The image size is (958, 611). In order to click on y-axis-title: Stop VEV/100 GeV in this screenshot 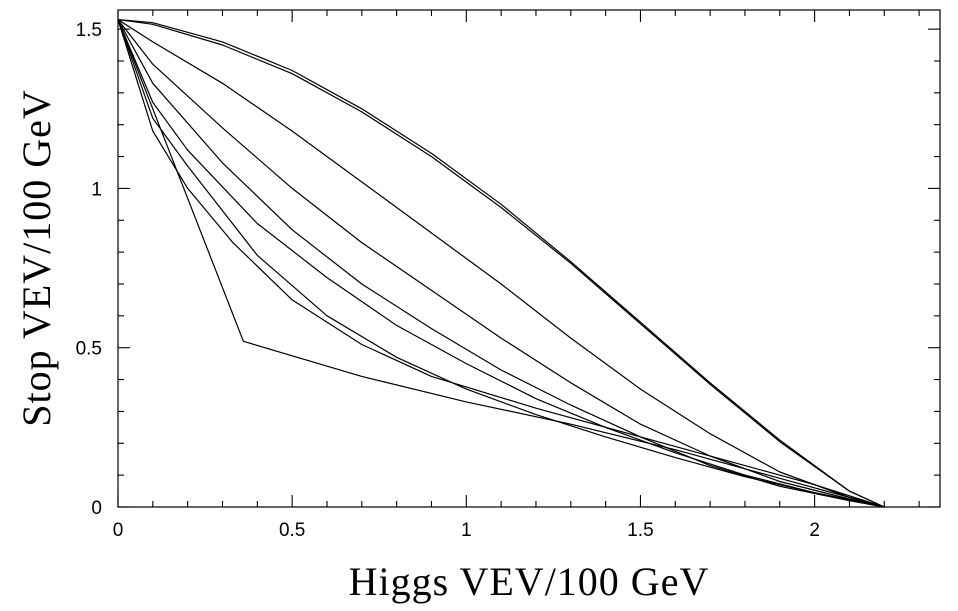, I will do `click(36, 257)`.